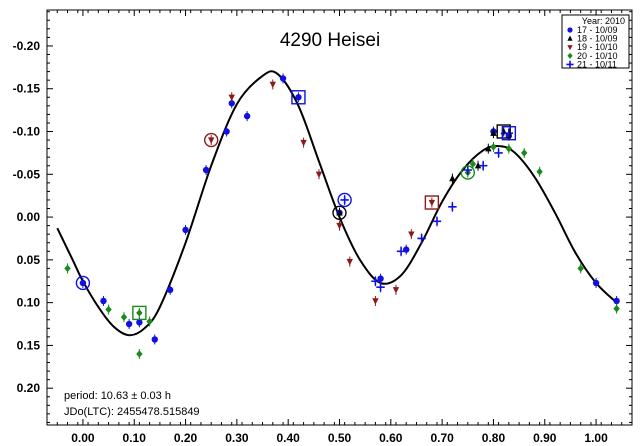 This screenshot has height=446, width=642. What do you see at coordinates (340, 438) in the screenshot?
I see `x-tick-label: 0.50` at bounding box center [340, 438].